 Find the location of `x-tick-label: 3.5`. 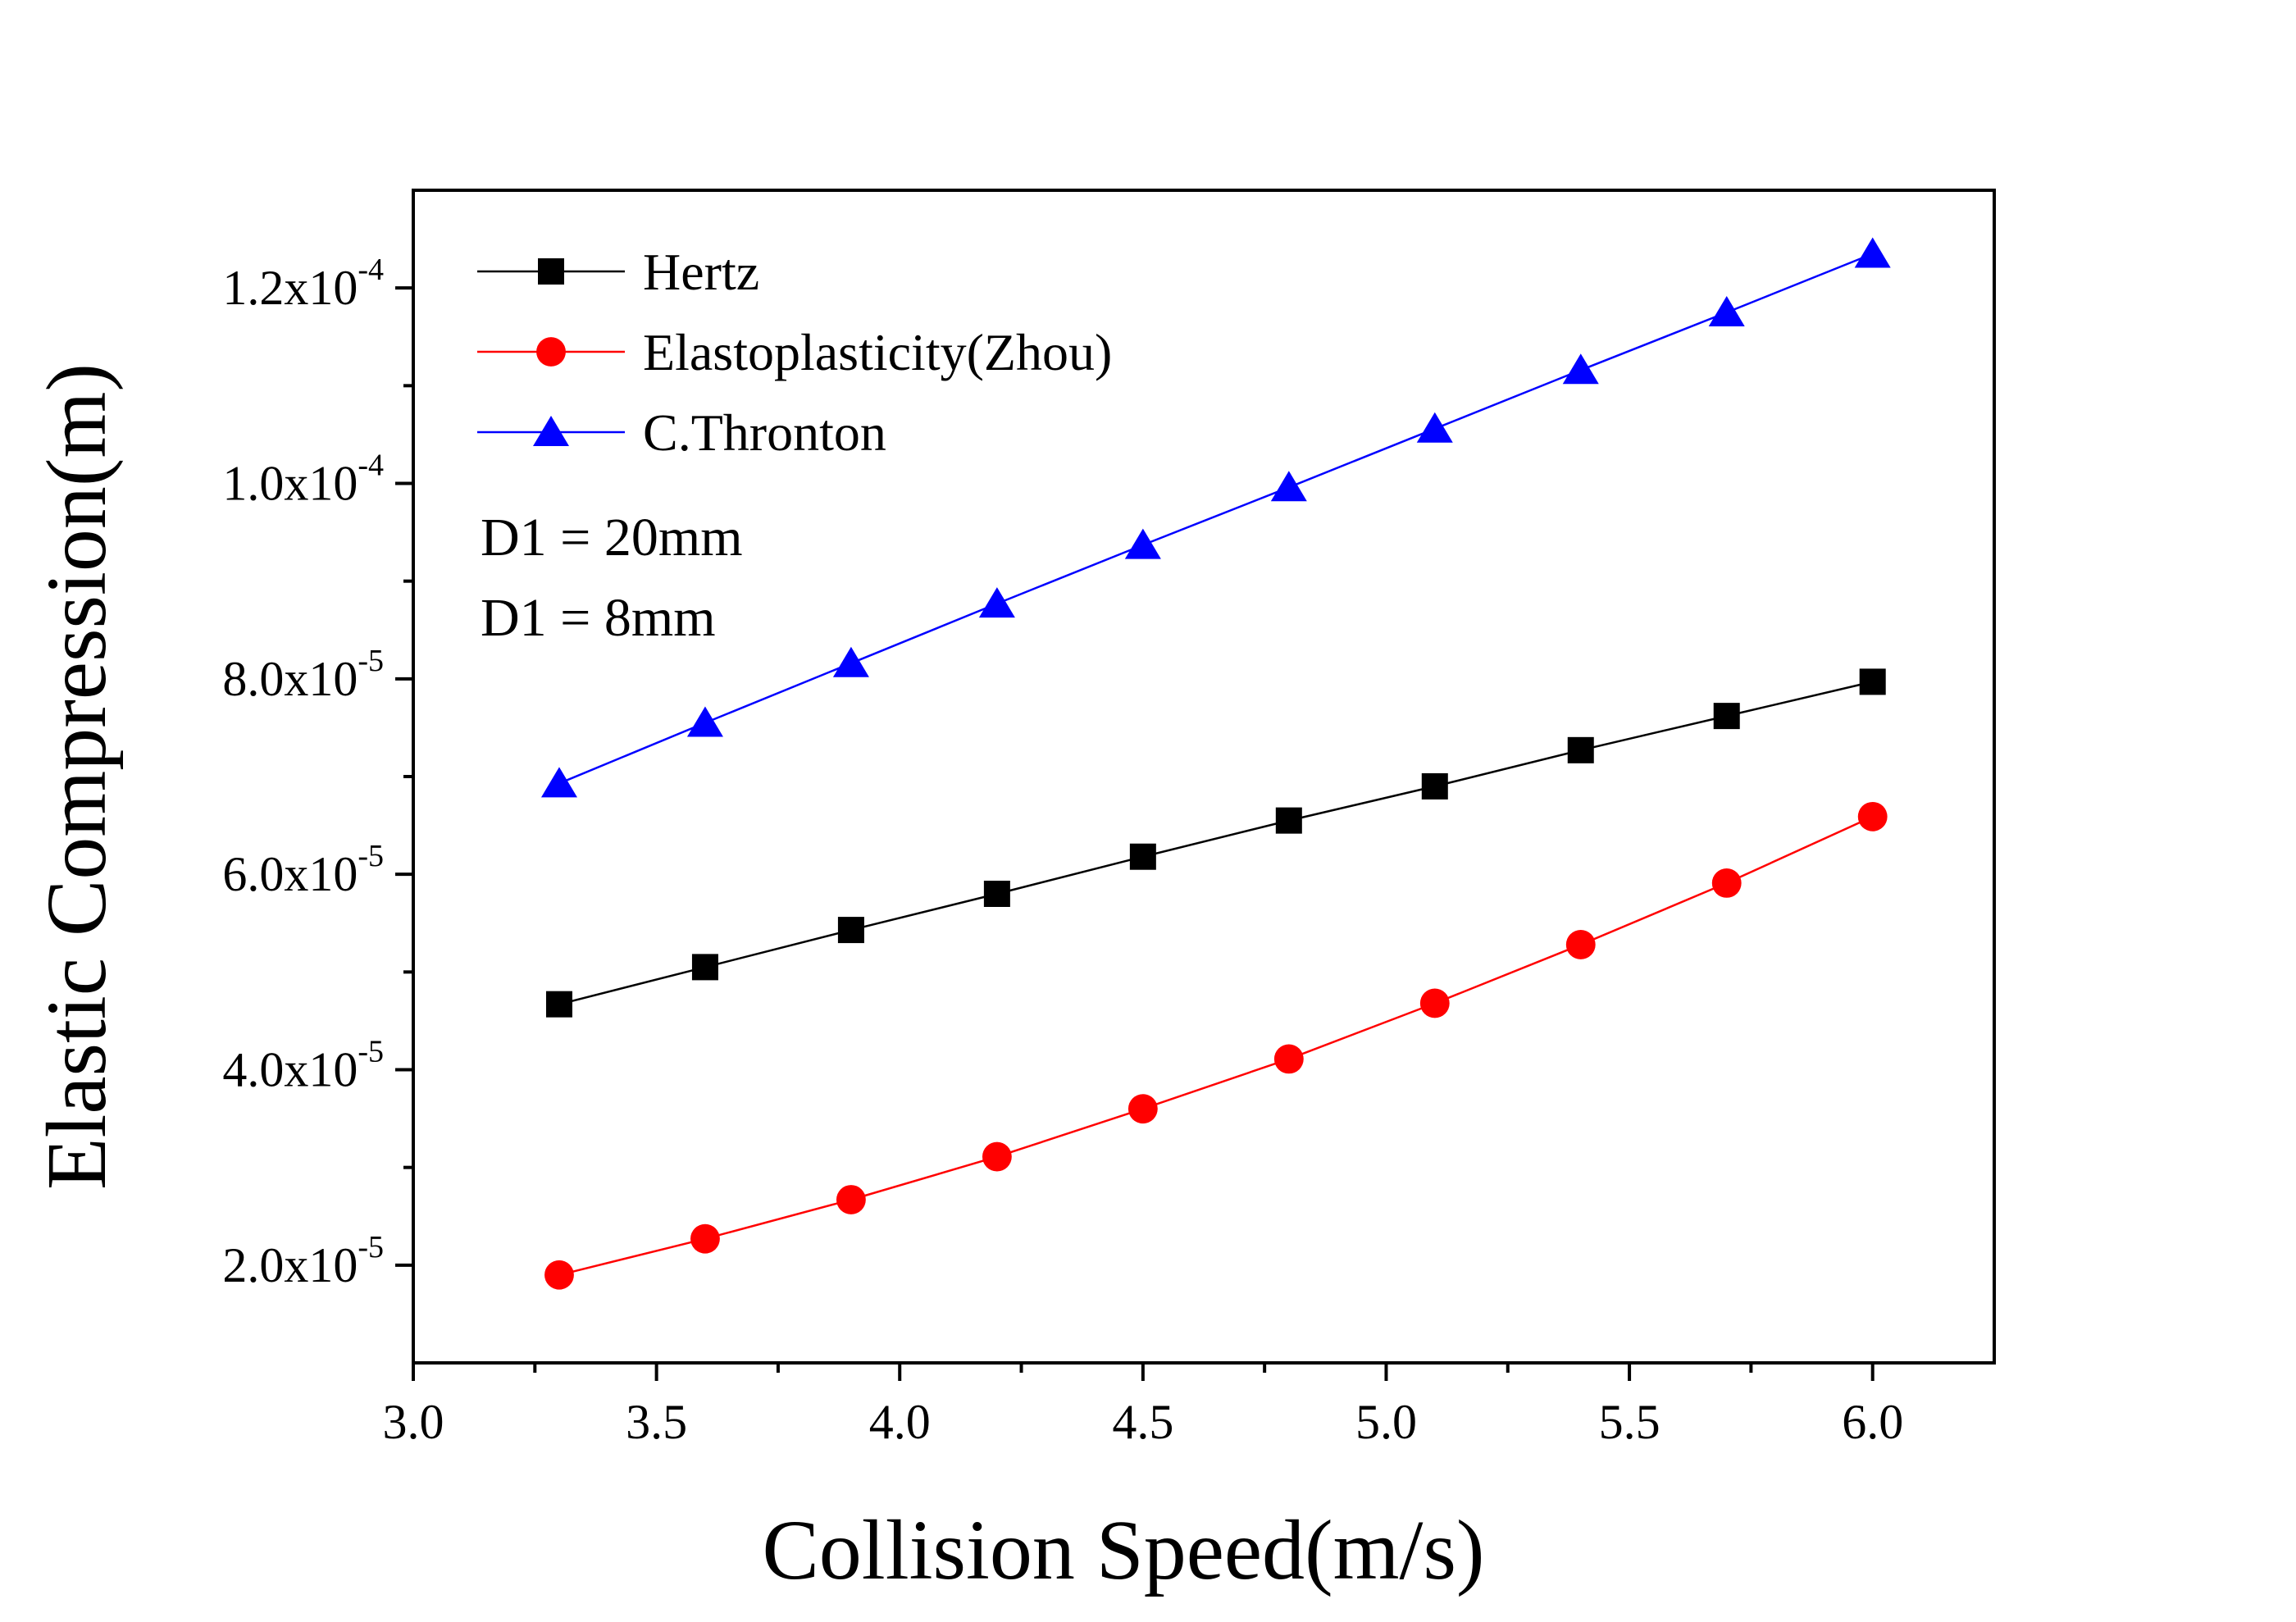

x-tick-label: 3.5 is located at coordinates (656, 1422).